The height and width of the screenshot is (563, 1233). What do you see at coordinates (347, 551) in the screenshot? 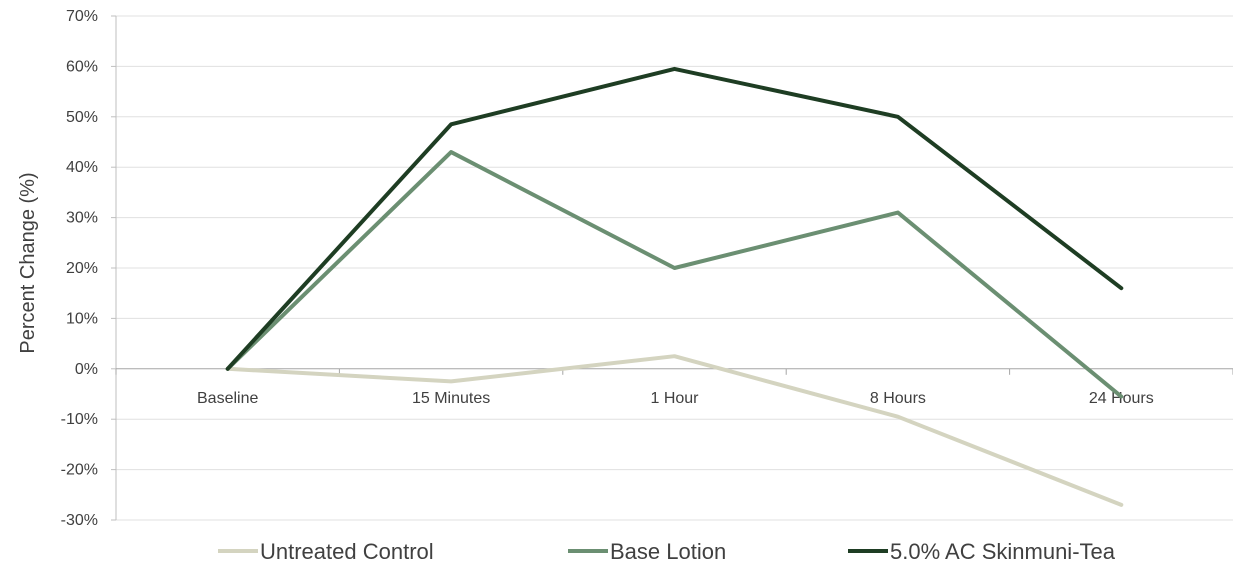
I see `legend-label: Untreated Control` at bounding box center [347, 551].